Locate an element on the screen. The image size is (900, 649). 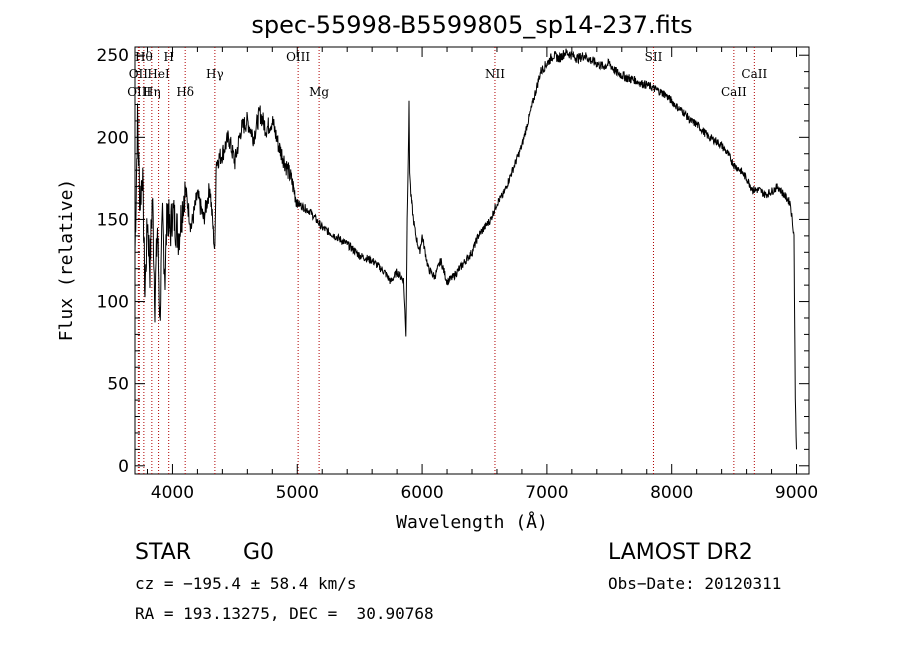
x-tick-label: 6000 is located at coordinates (421, 493).